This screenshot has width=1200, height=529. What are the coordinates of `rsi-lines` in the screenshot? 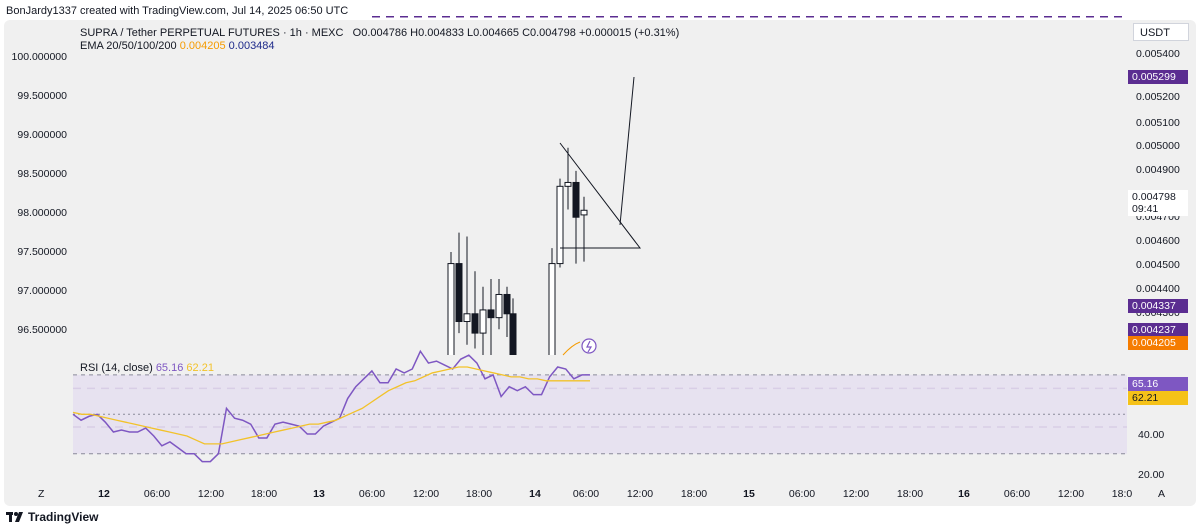 It's located at (331, 406).